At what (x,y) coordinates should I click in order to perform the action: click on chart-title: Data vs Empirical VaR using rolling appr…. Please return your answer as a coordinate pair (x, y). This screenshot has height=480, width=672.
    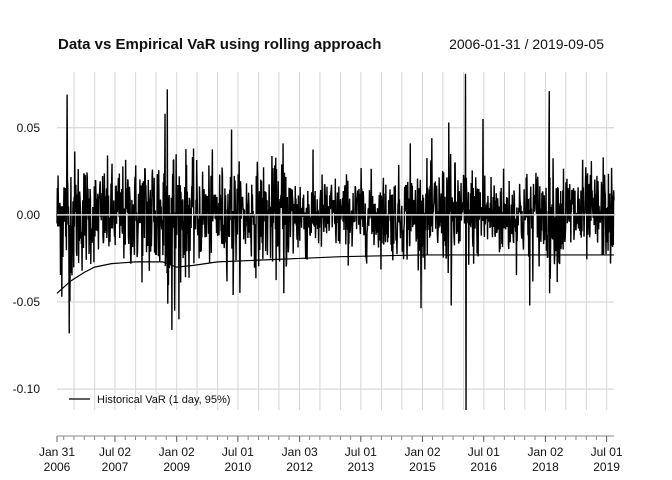
    Looking at the image, I should click on (219, 44).